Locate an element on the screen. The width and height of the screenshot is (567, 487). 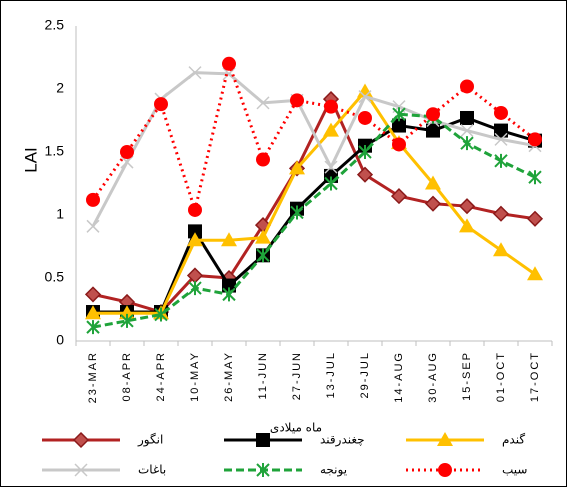
y-tick-label: 1.5 is located at coordinates (55, 151).